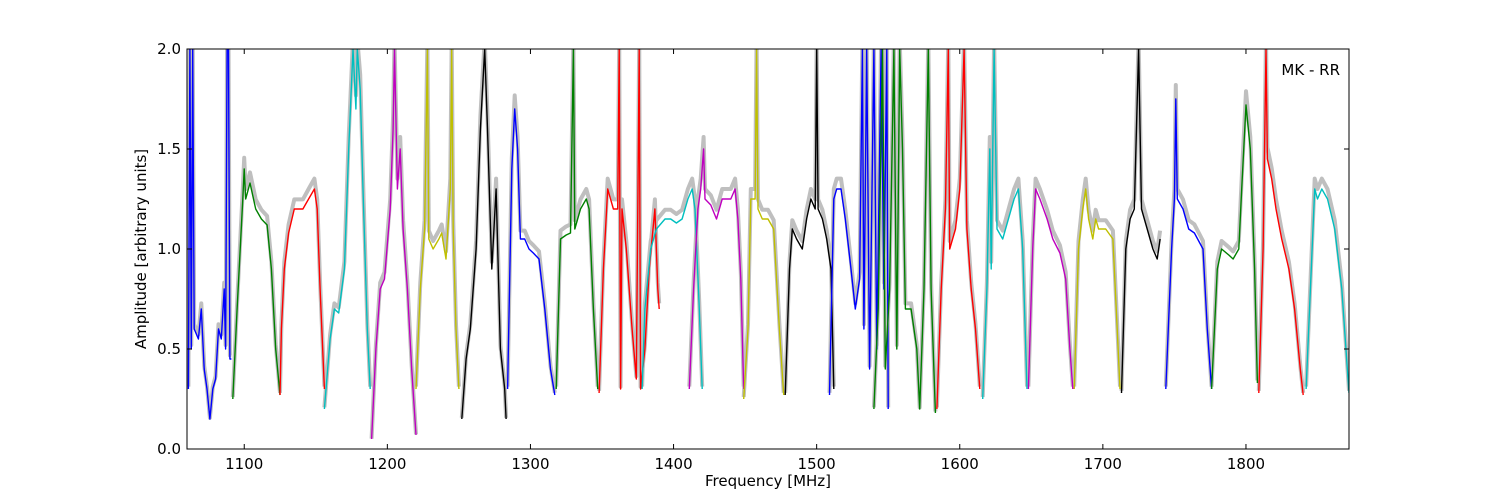 Image resolution: width=1500 pixels, height=504 pixels. I want to click on y-tick-label: 0.0, so click(169, 449).